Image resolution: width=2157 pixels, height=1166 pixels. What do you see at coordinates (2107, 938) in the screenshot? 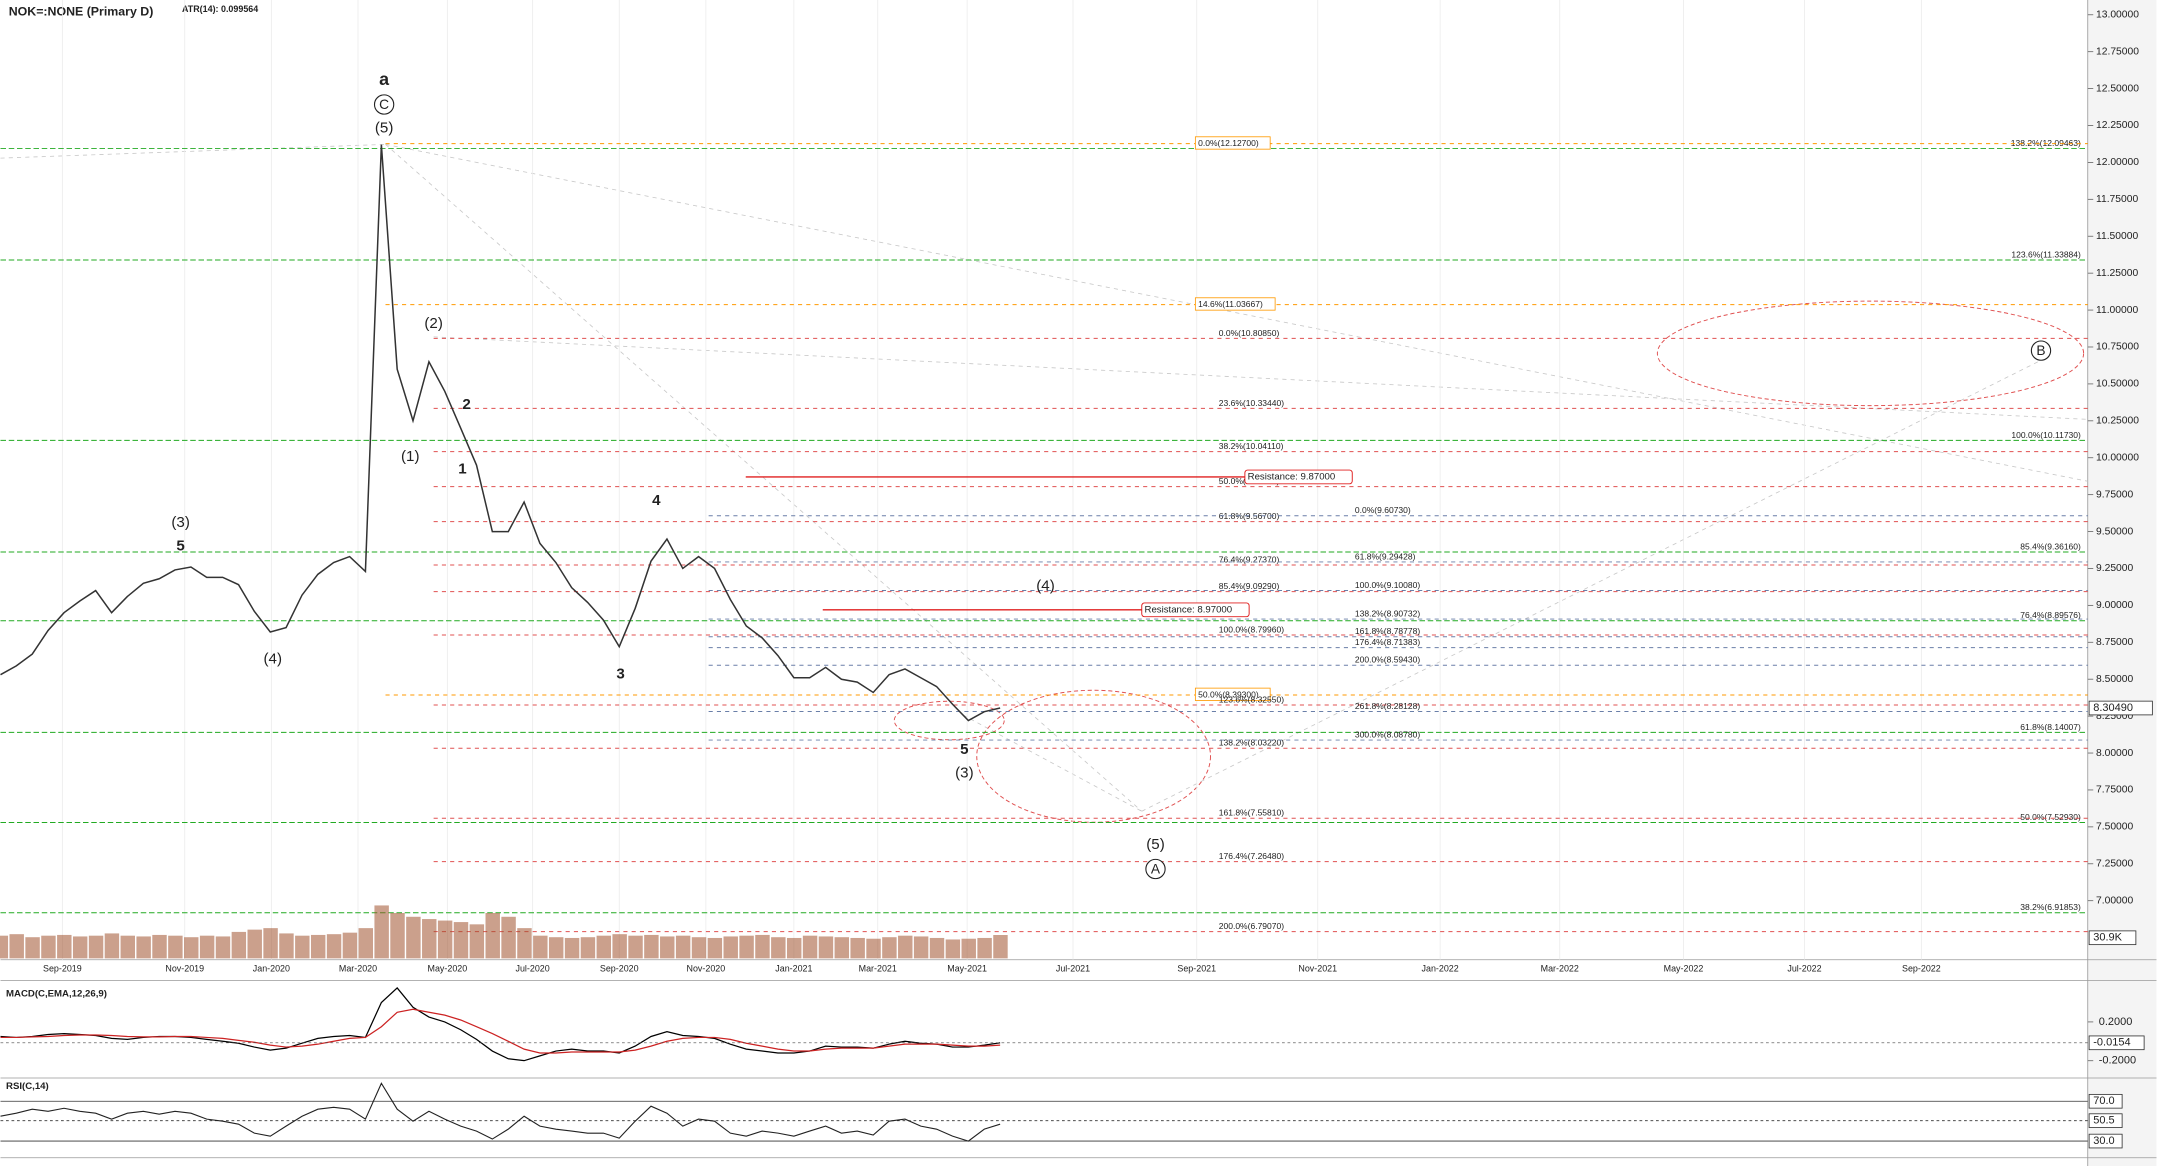
I see `volume-label: 30.9K` at bounding box center [2107, 938].